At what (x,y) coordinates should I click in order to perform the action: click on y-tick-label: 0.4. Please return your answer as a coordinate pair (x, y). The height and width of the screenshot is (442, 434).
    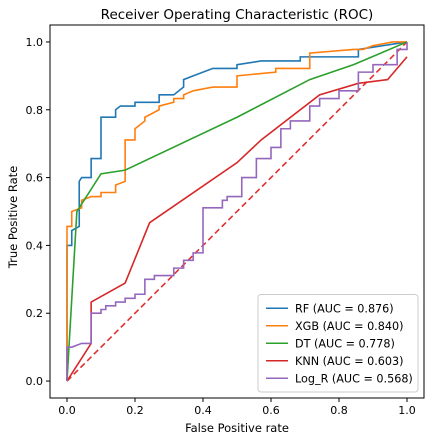
    Looking at the image, I should click on (35, 245).